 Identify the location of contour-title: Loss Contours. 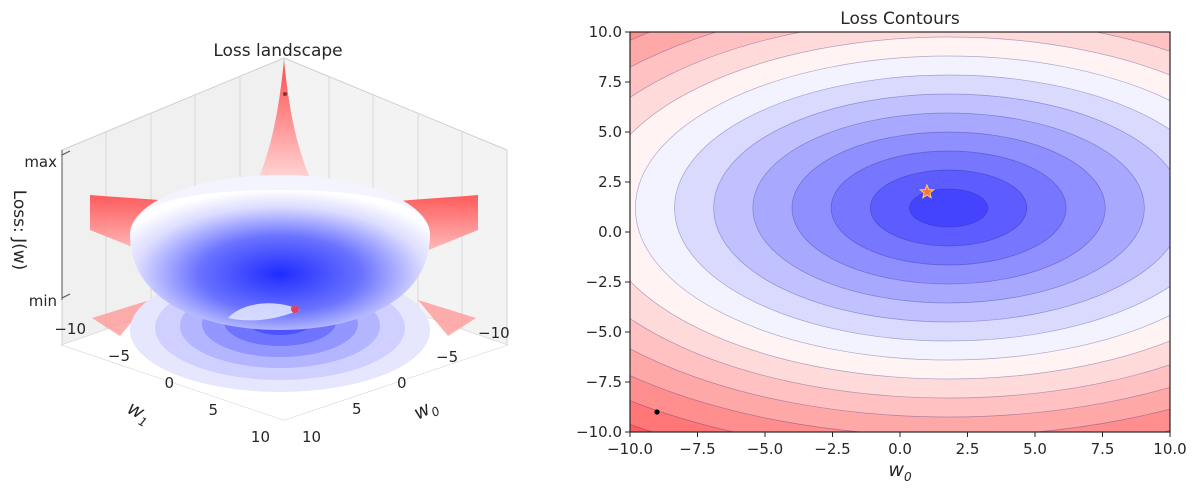
(900, 19).